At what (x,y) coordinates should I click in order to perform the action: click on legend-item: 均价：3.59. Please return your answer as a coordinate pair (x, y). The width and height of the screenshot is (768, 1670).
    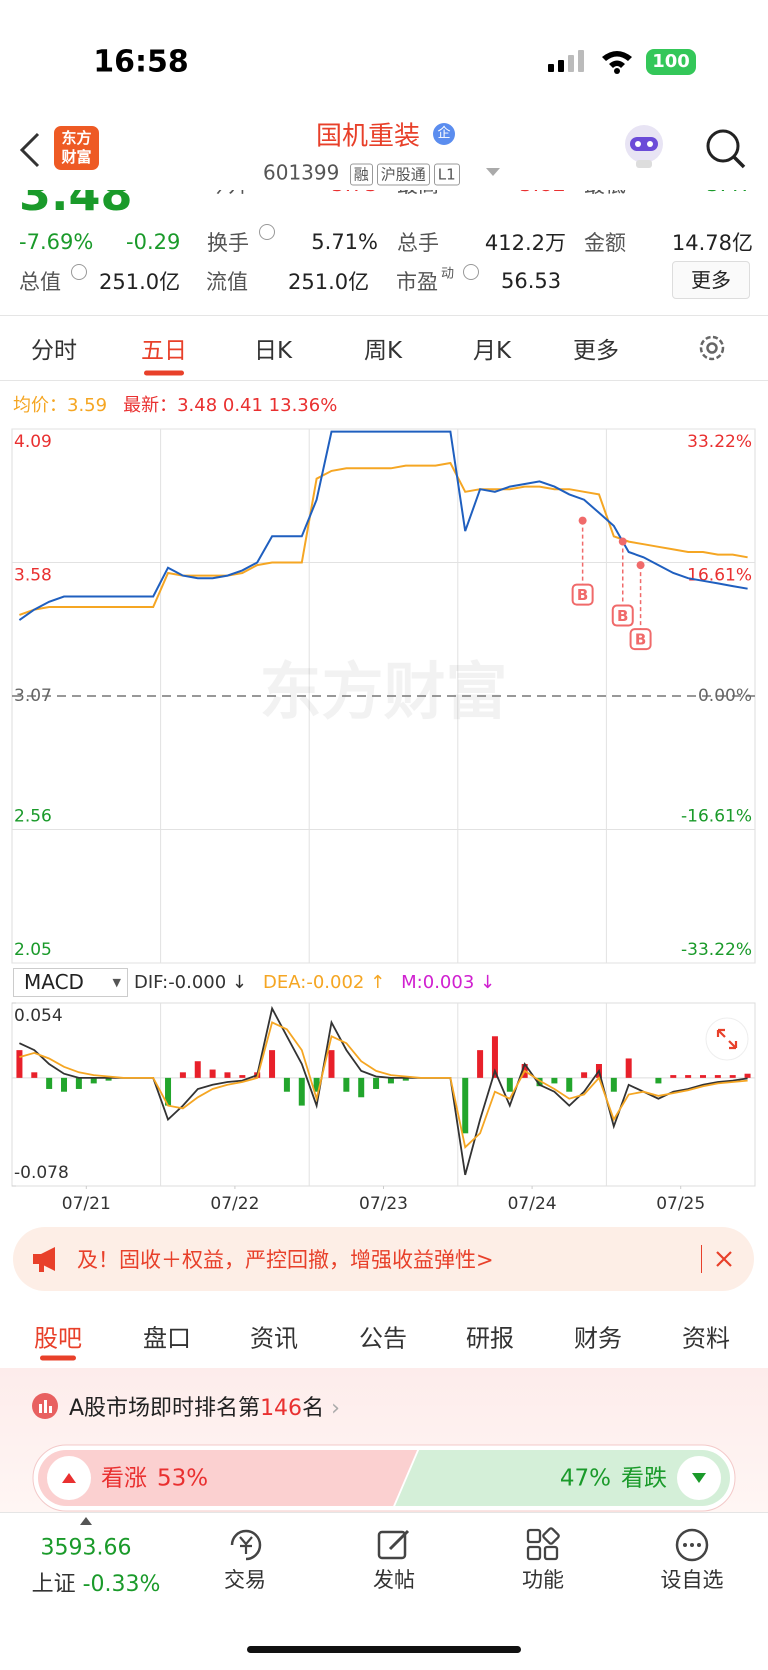
    Looking at the image, I should click on (60, 405).